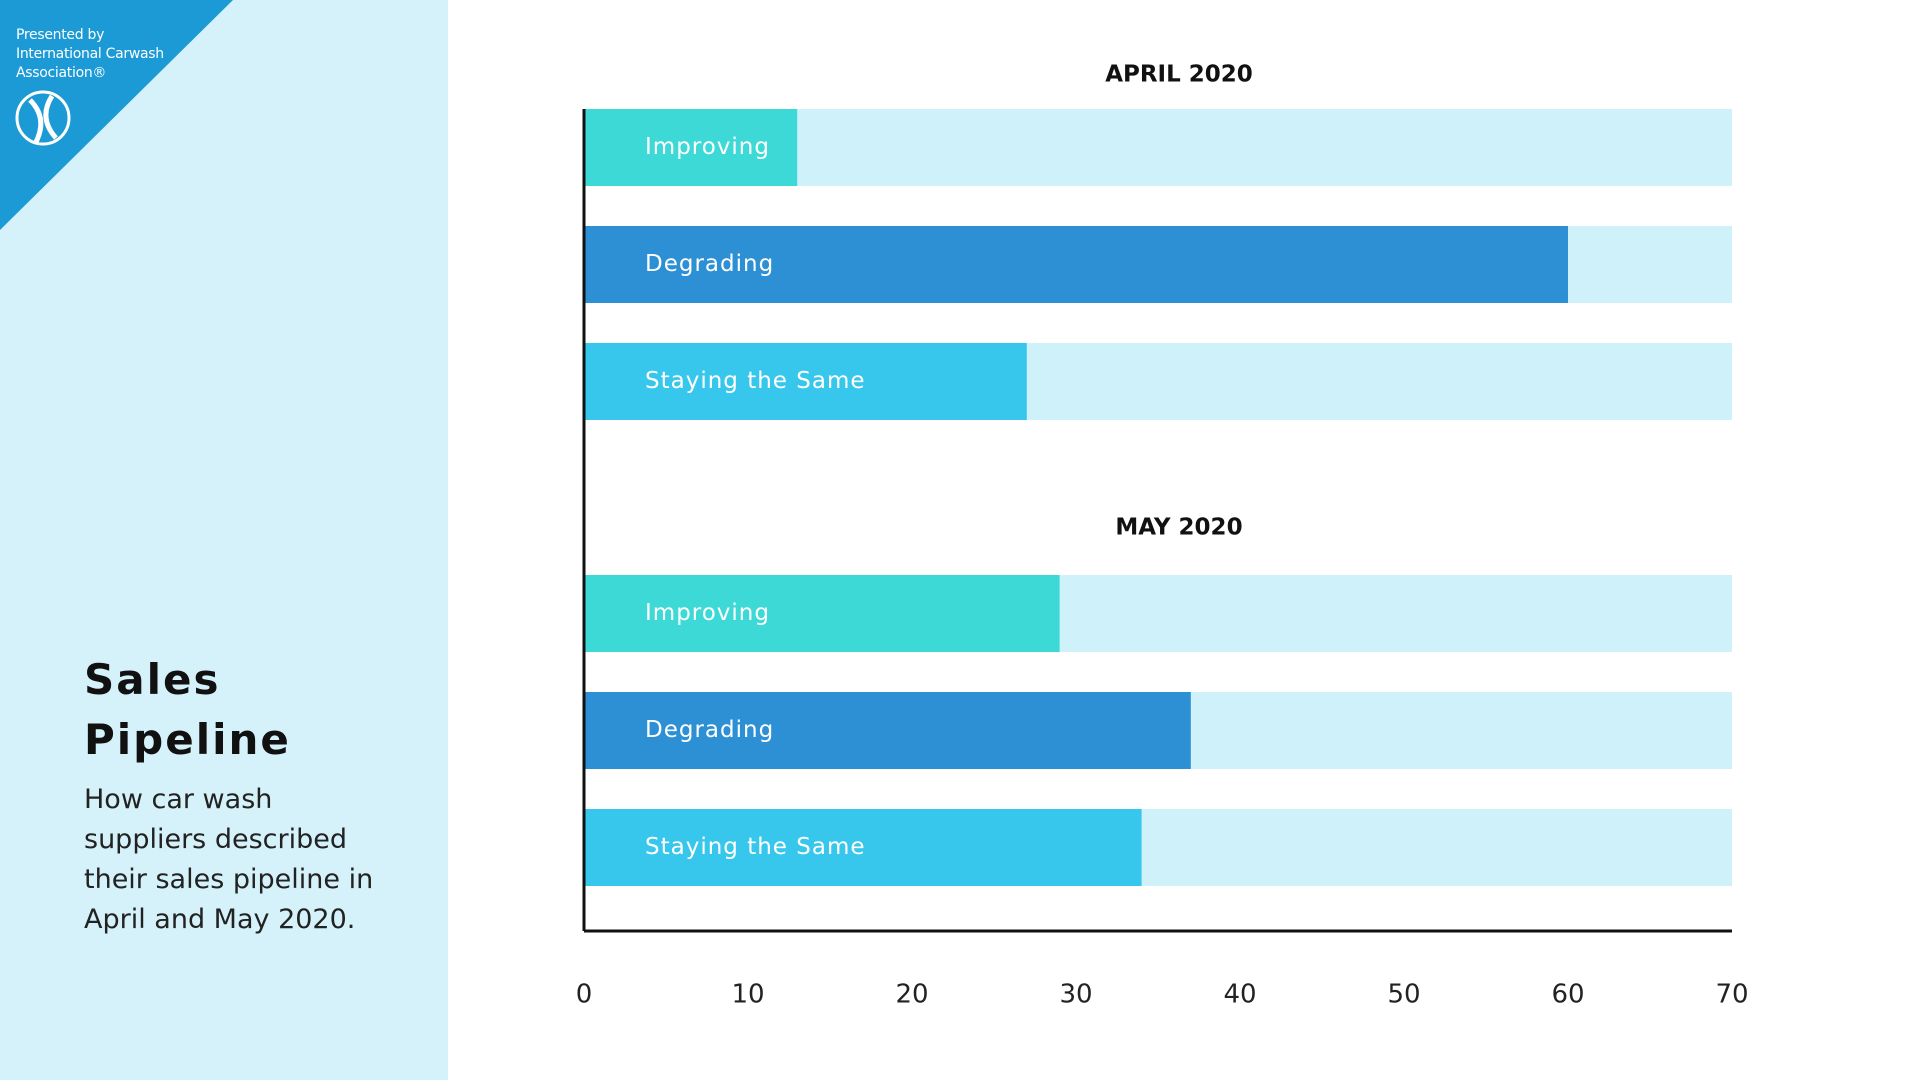 Image resolution: width=1920 pixels, height=1080 pixels. Describe the element at coordinates (1179, 75) in the screenshot. I see `panel-title: APRIL 2020` at that location.